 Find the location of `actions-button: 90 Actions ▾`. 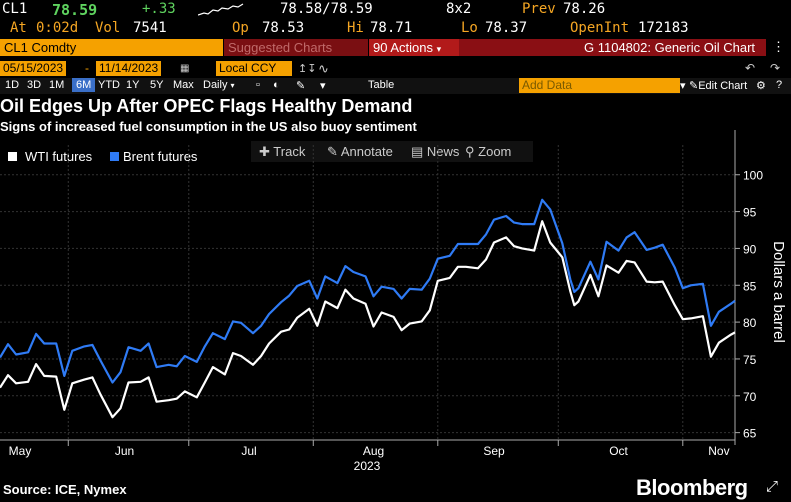

actions-button: 90 Actions ▾ is located at coordinates (414, 47).